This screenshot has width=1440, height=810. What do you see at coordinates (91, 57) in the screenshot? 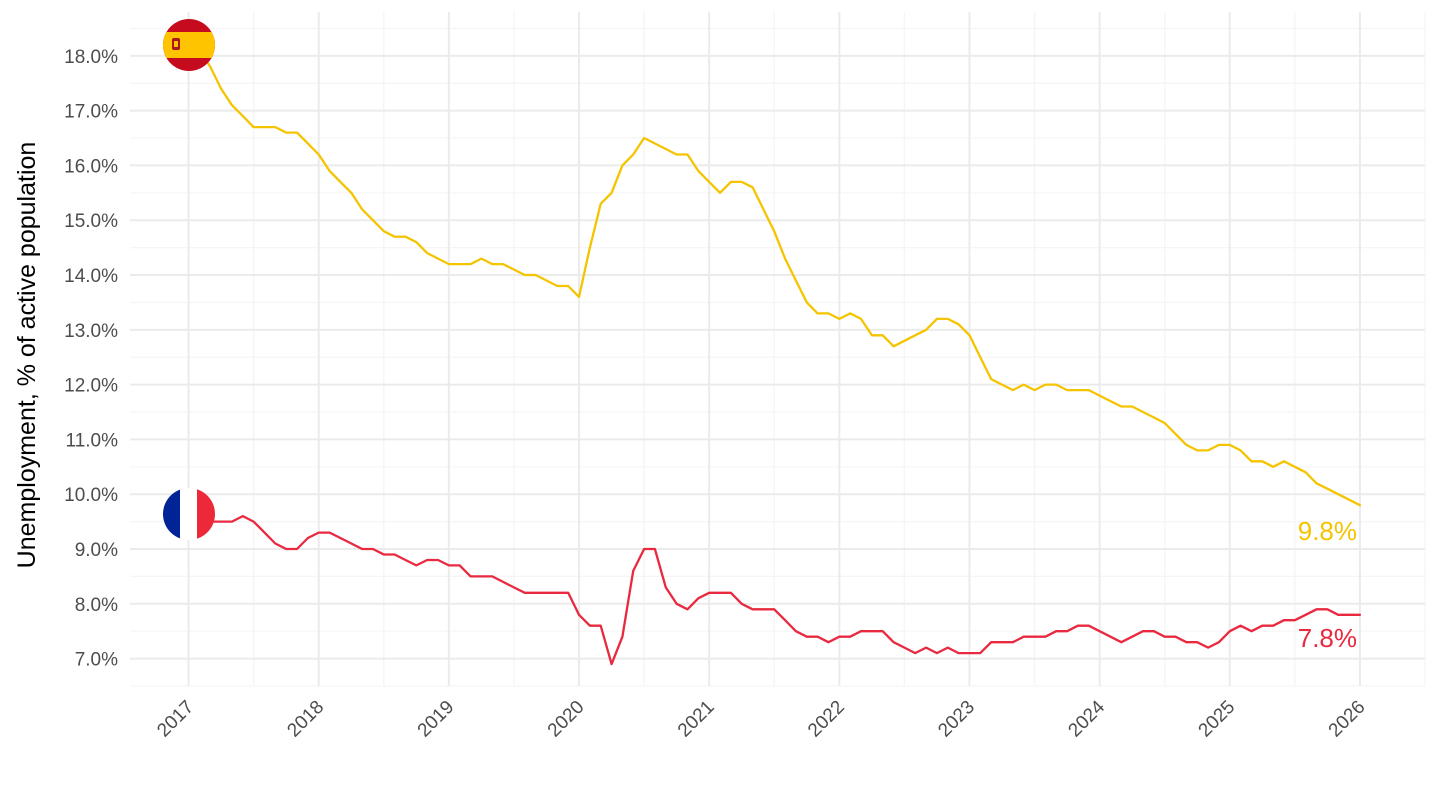
I see `y-tick-label: 18.0%` at bounding box center [91, 57].